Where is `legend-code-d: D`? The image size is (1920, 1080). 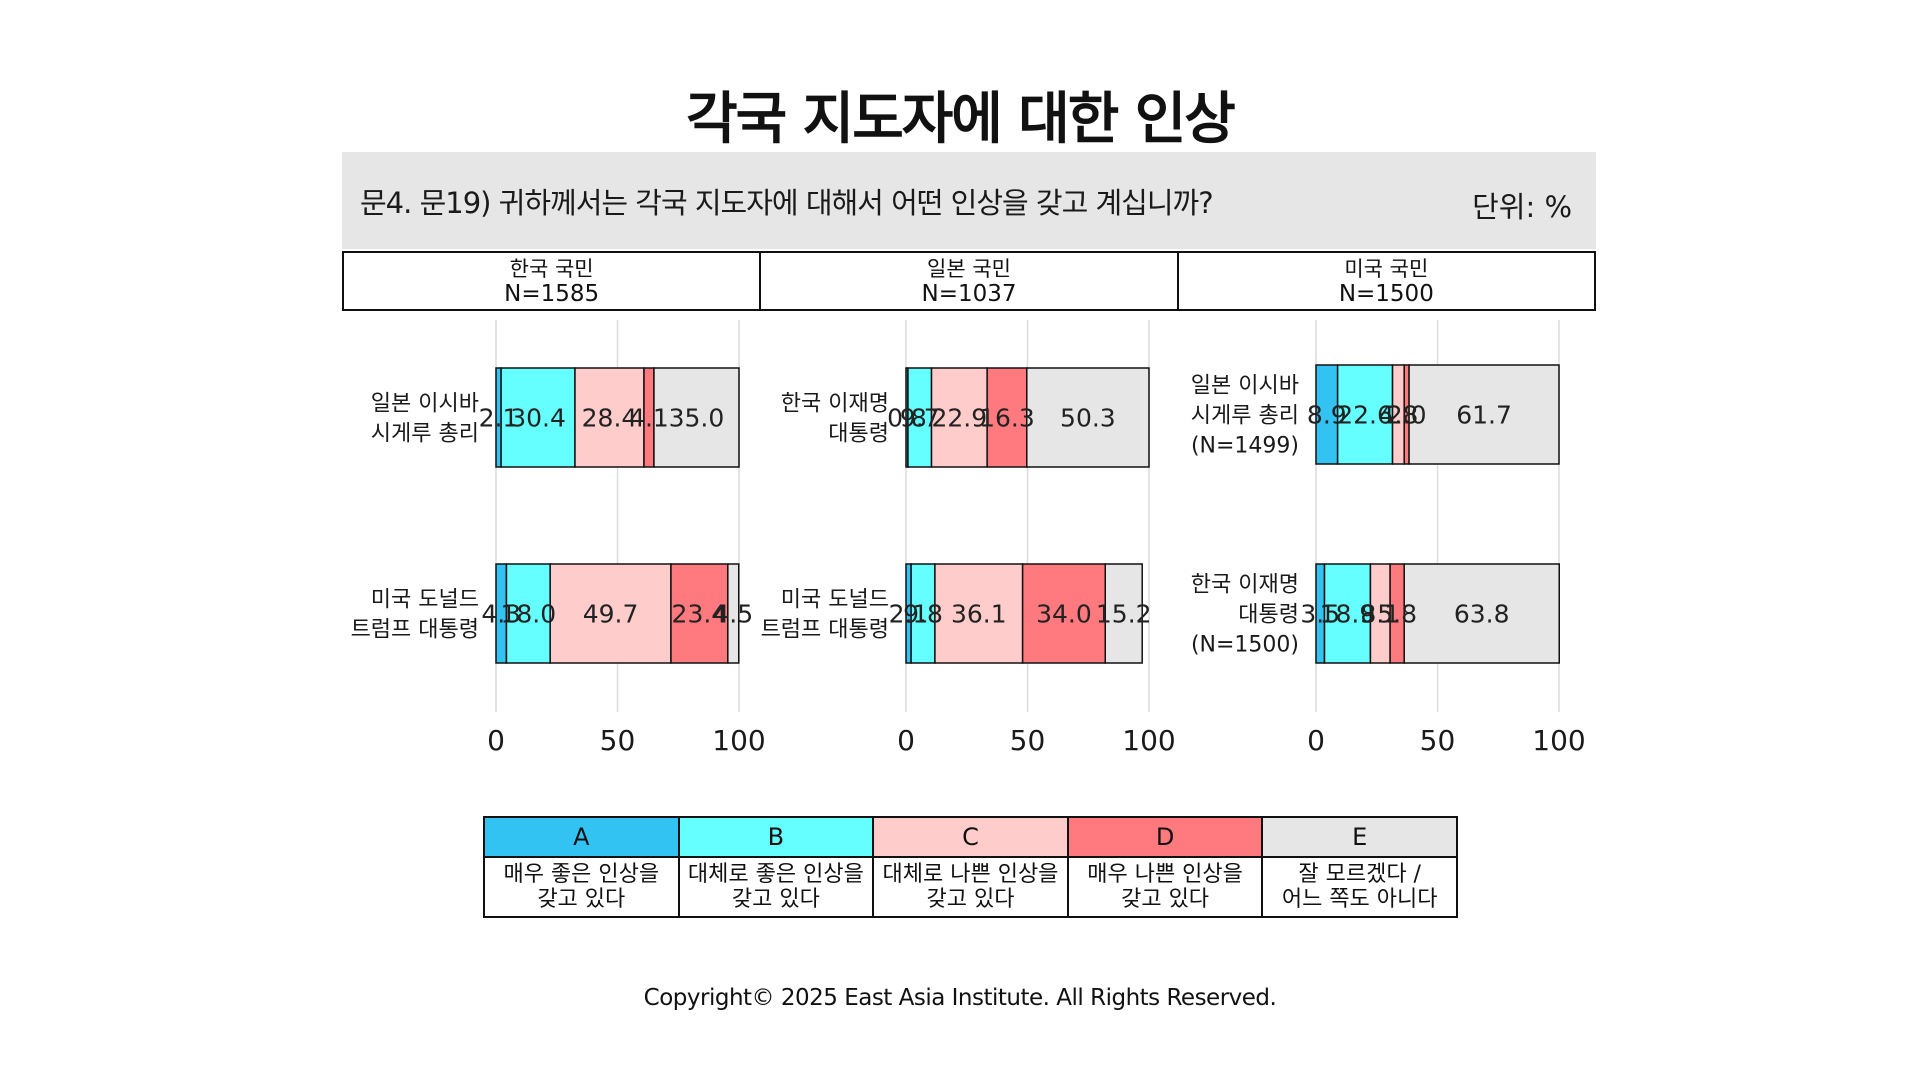
legend-code-d: D is located at coordinates (1165, 837).